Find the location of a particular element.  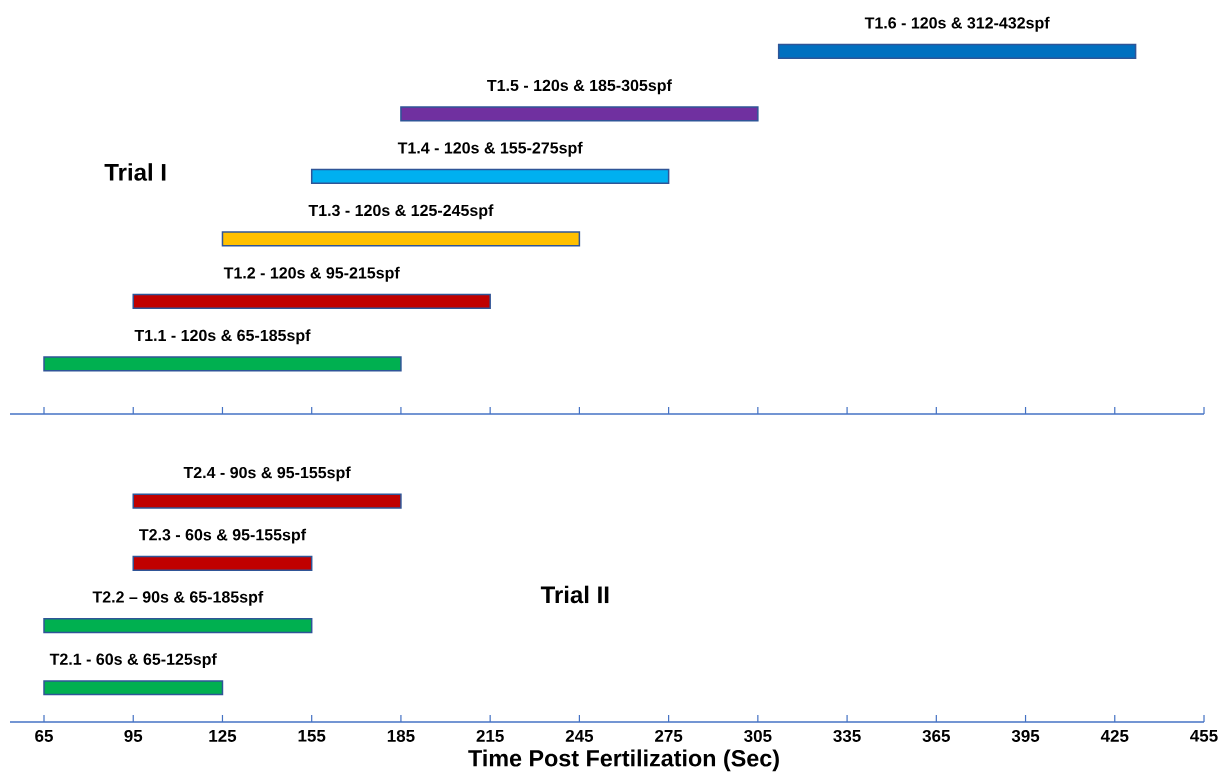

x-tick-label: 185 is located at coordinates (401, 735).